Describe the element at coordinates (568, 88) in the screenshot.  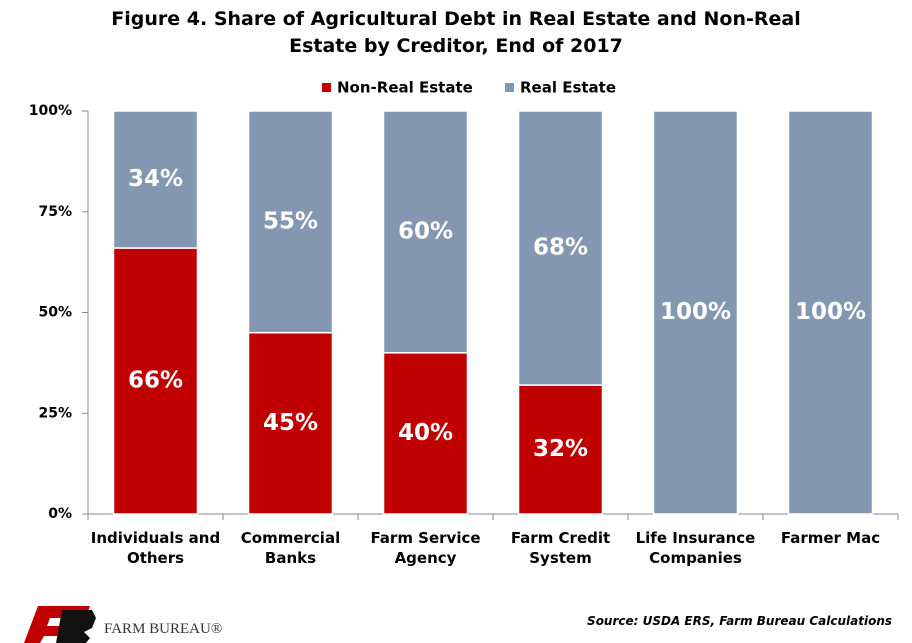
I see `legend-label: Real Estate` at that location.